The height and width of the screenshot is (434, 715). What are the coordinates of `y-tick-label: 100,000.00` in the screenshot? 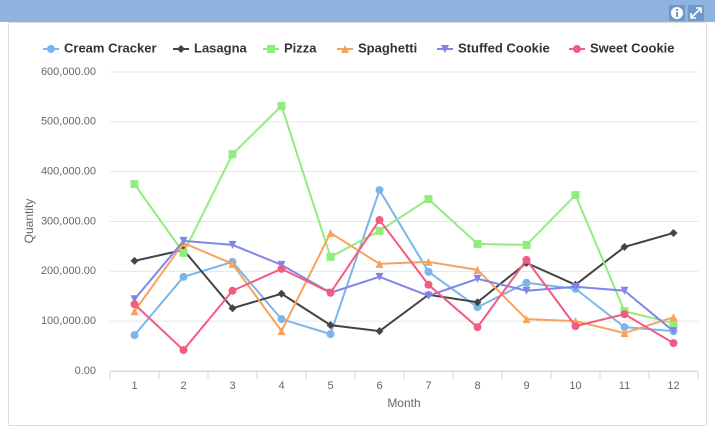 It's located at (68, 321).